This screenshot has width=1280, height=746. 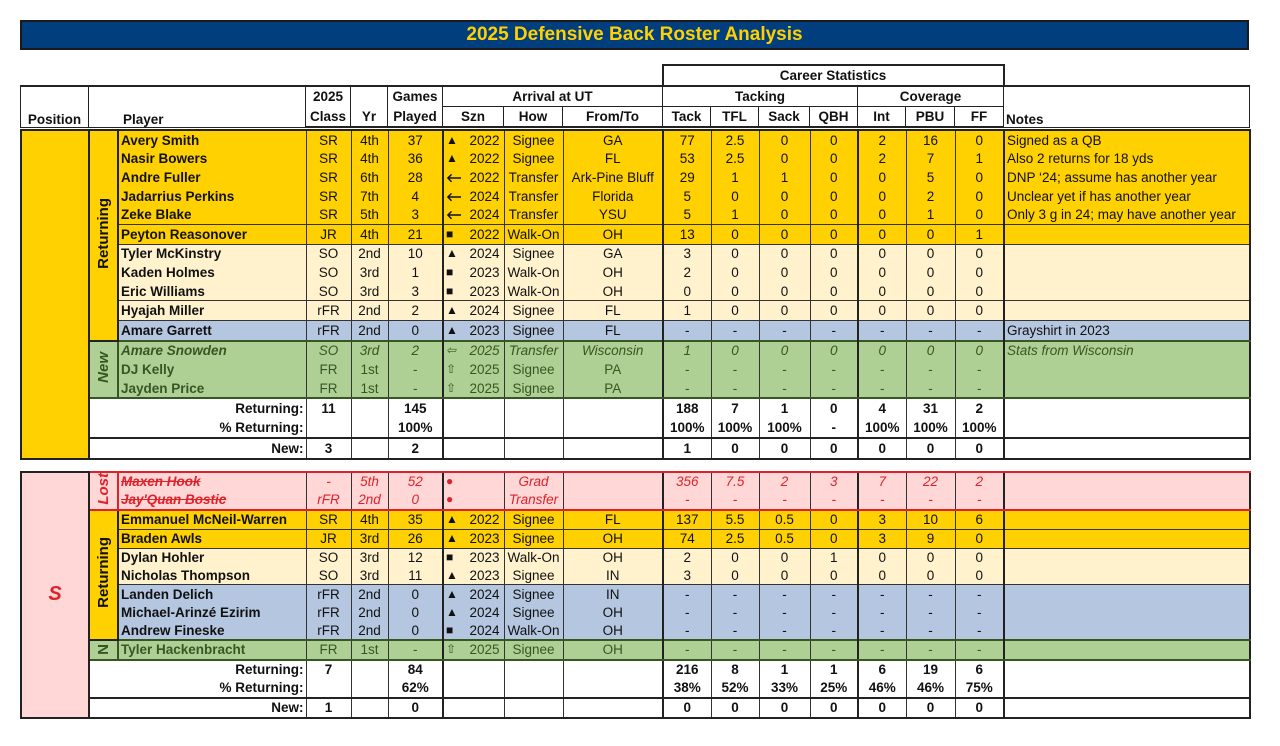 What do you see at coordinates (452, 593) in the screenshot?
I see `signee-icon: ▲` at bounding box center [452, 593].